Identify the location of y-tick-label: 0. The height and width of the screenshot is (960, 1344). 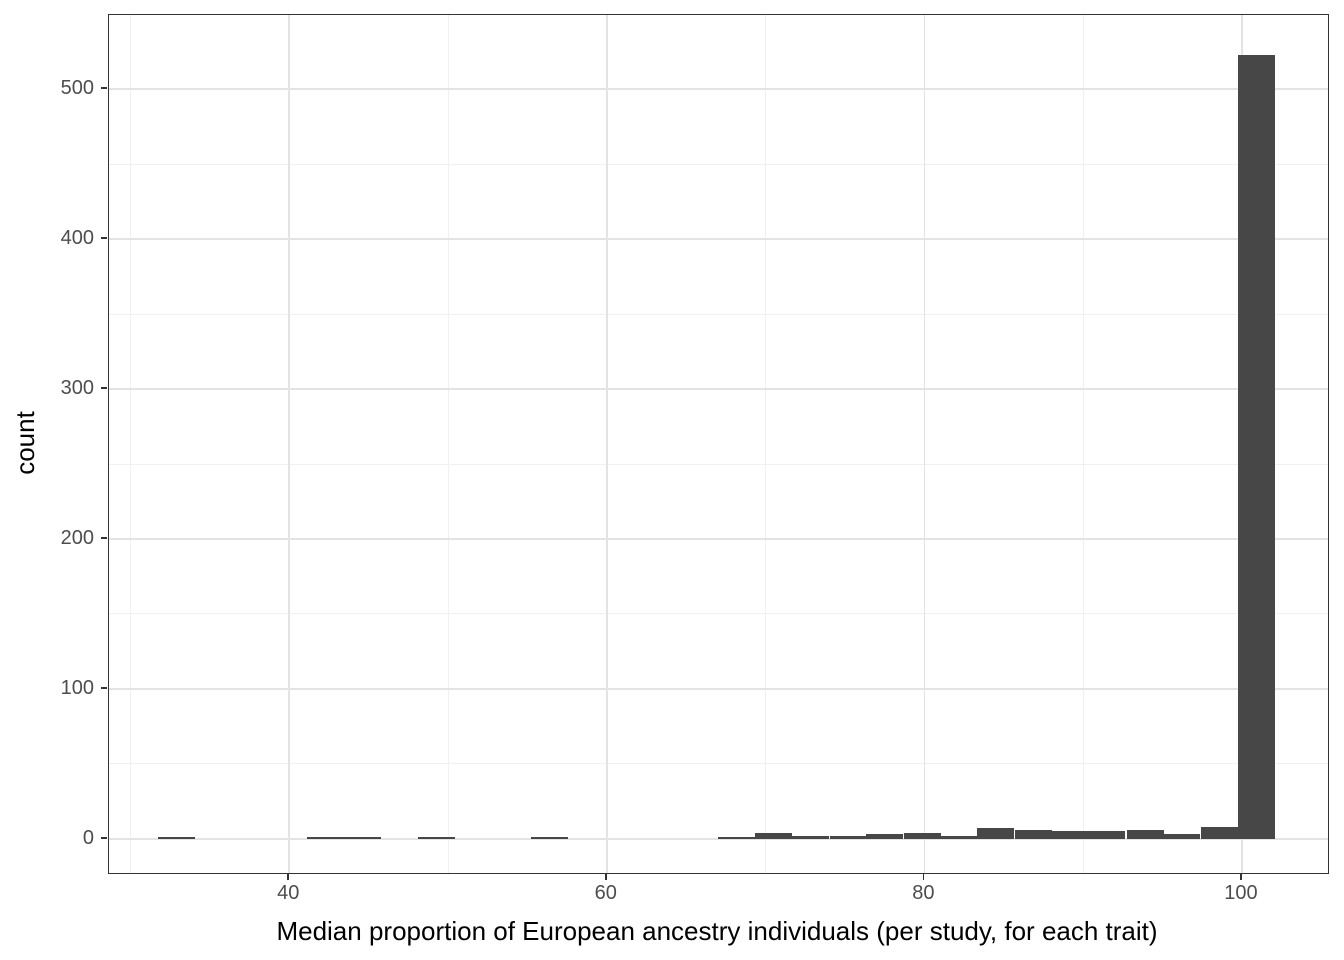
(88, 837).